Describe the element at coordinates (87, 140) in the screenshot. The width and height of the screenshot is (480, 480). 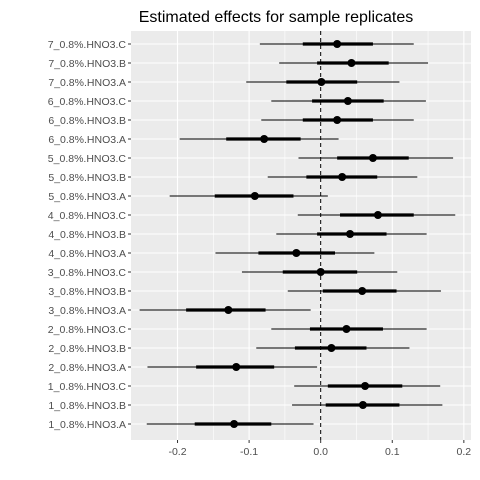
I see `y-tick-label: 6_0.8%.HNO3.A` at that location.